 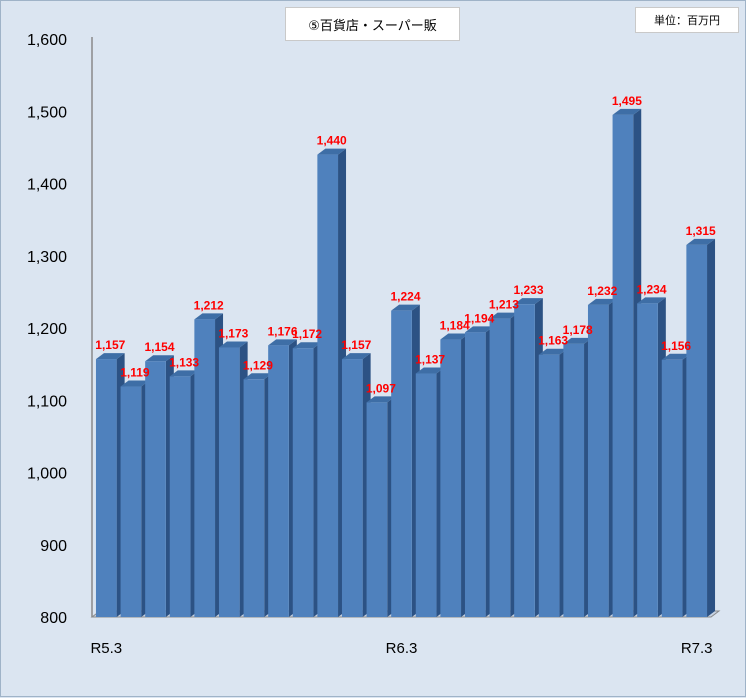 I want to click on data-label: 1,133, so click(x=184, y=362).